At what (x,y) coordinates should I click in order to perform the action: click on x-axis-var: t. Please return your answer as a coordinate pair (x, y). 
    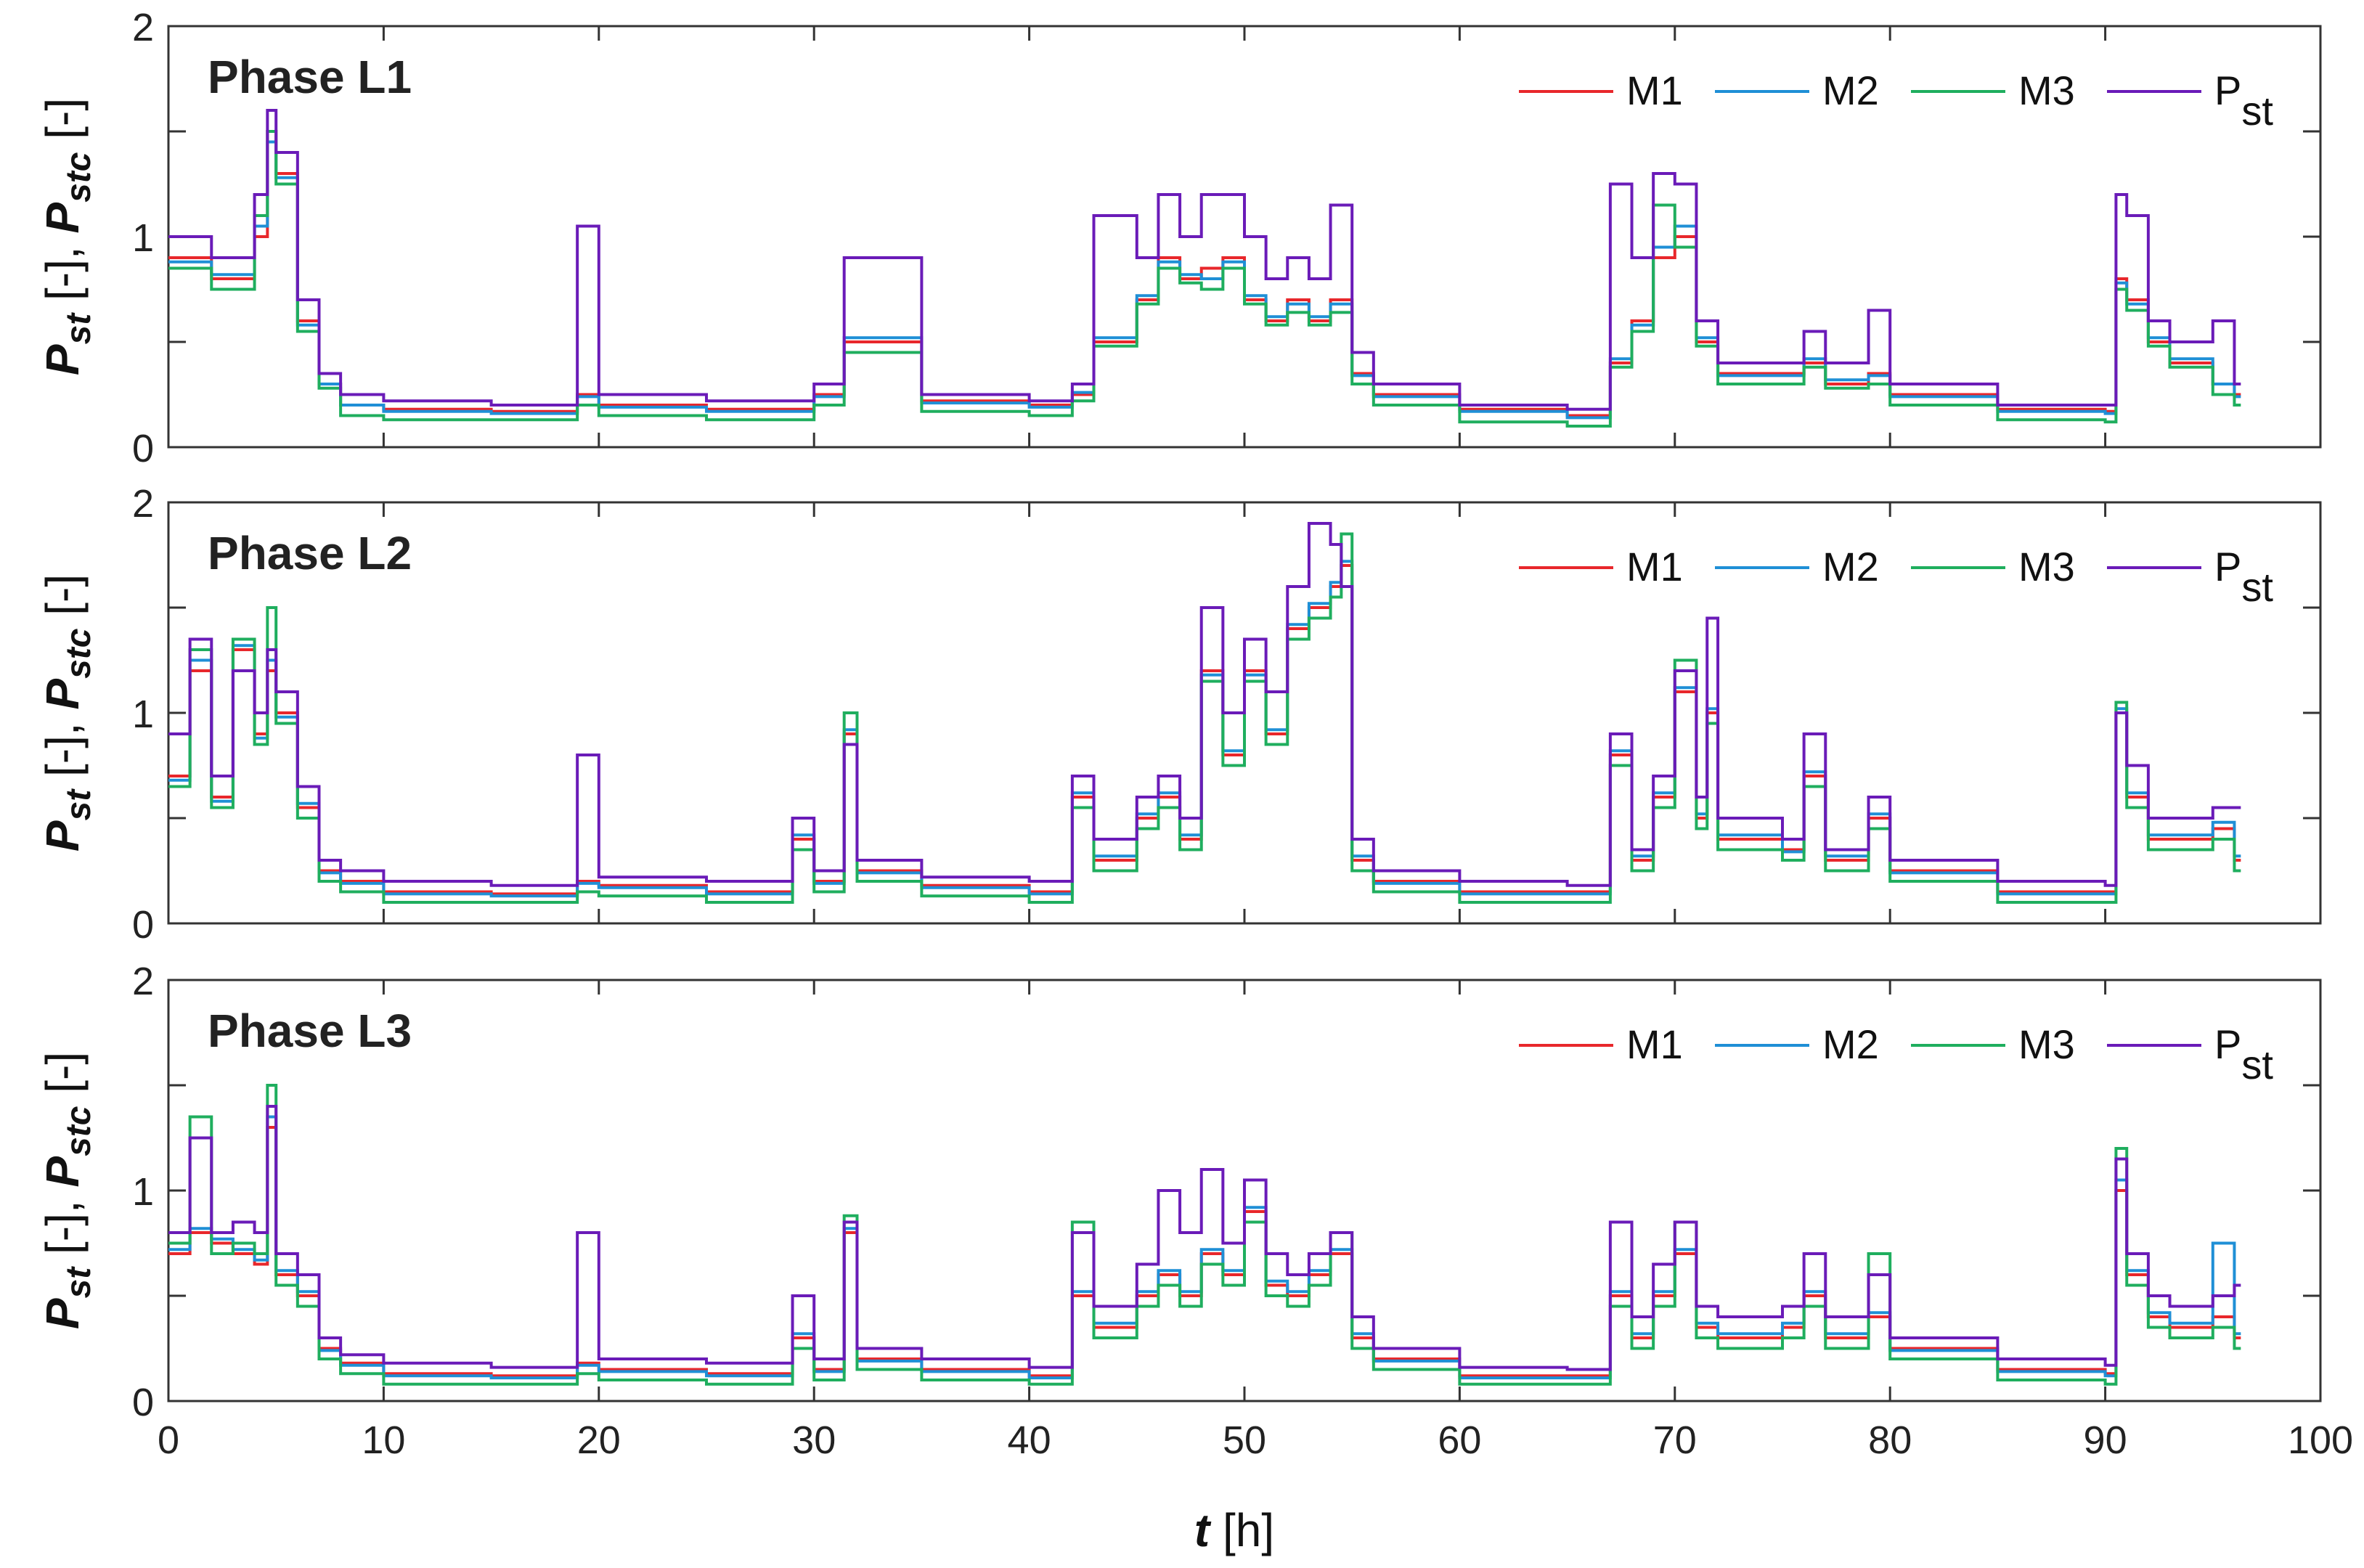
    Looking at the image, I should click on (1203, 1530).